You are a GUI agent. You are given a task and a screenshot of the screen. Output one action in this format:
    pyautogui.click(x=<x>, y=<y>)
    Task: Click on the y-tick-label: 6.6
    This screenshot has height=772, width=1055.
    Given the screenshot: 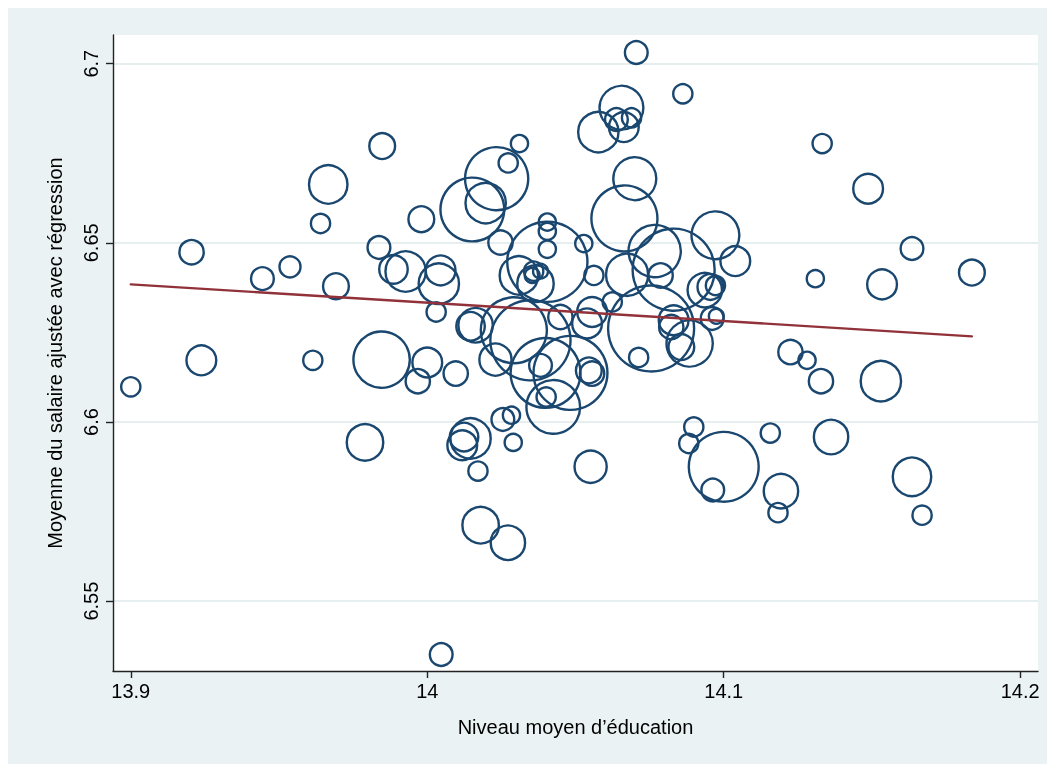 What is the action you would take?
    pyautogui.click(x=91, y=422)
    